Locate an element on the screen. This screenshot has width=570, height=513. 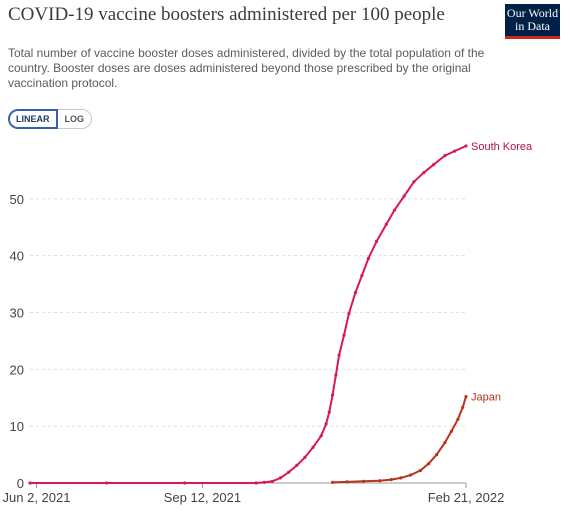
y-tick-label: 50 is located at coordinates (17, 199).